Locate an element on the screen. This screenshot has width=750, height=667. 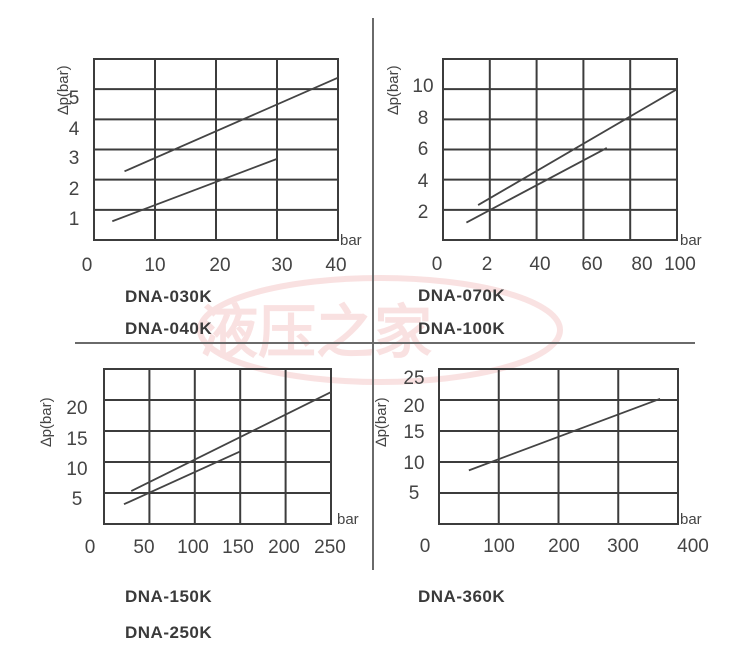
model-caption: DNA-040K is located at coordinates (168, 328).